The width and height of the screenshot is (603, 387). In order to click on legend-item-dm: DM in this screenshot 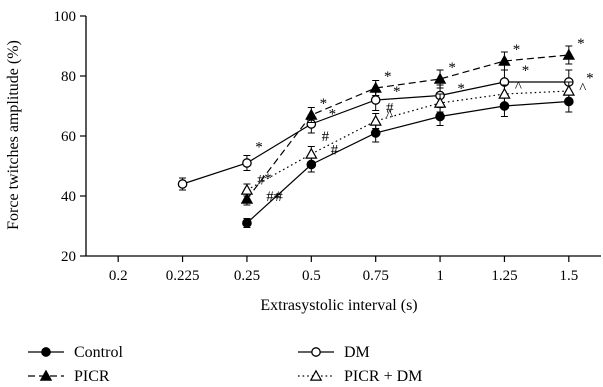, I will do `click(334, 352)`.